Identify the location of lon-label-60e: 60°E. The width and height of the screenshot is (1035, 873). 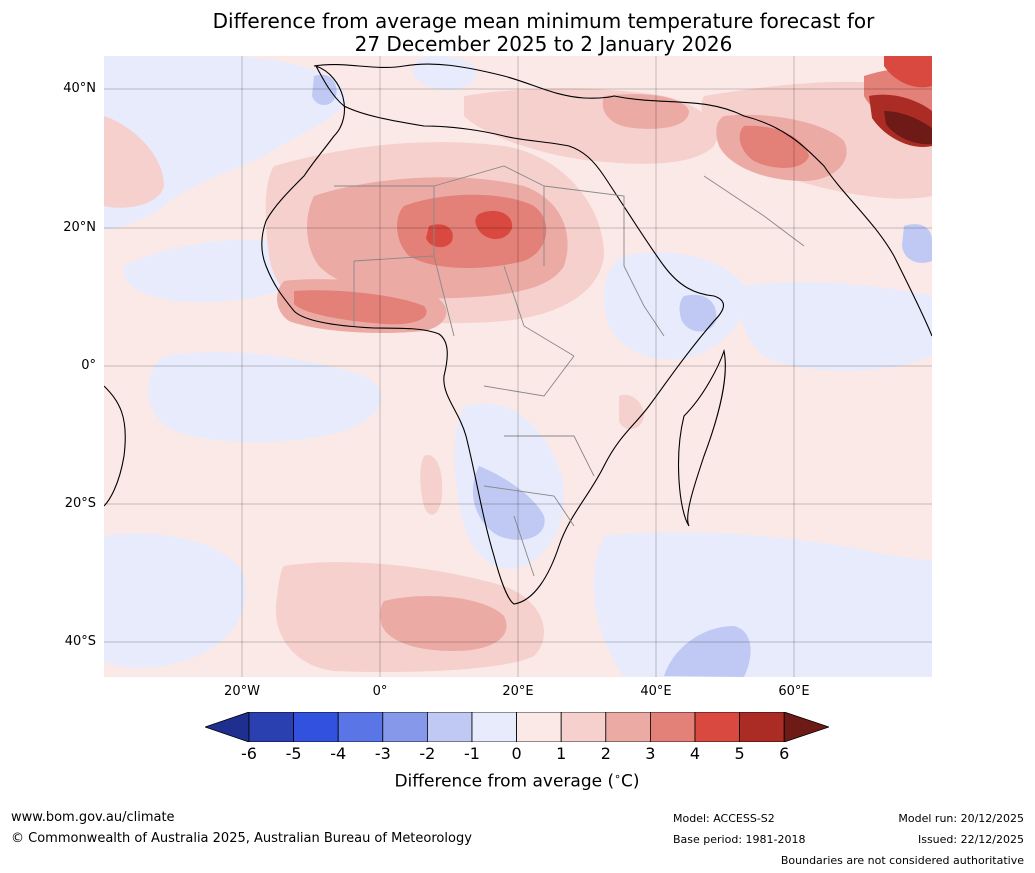
(794, 691).